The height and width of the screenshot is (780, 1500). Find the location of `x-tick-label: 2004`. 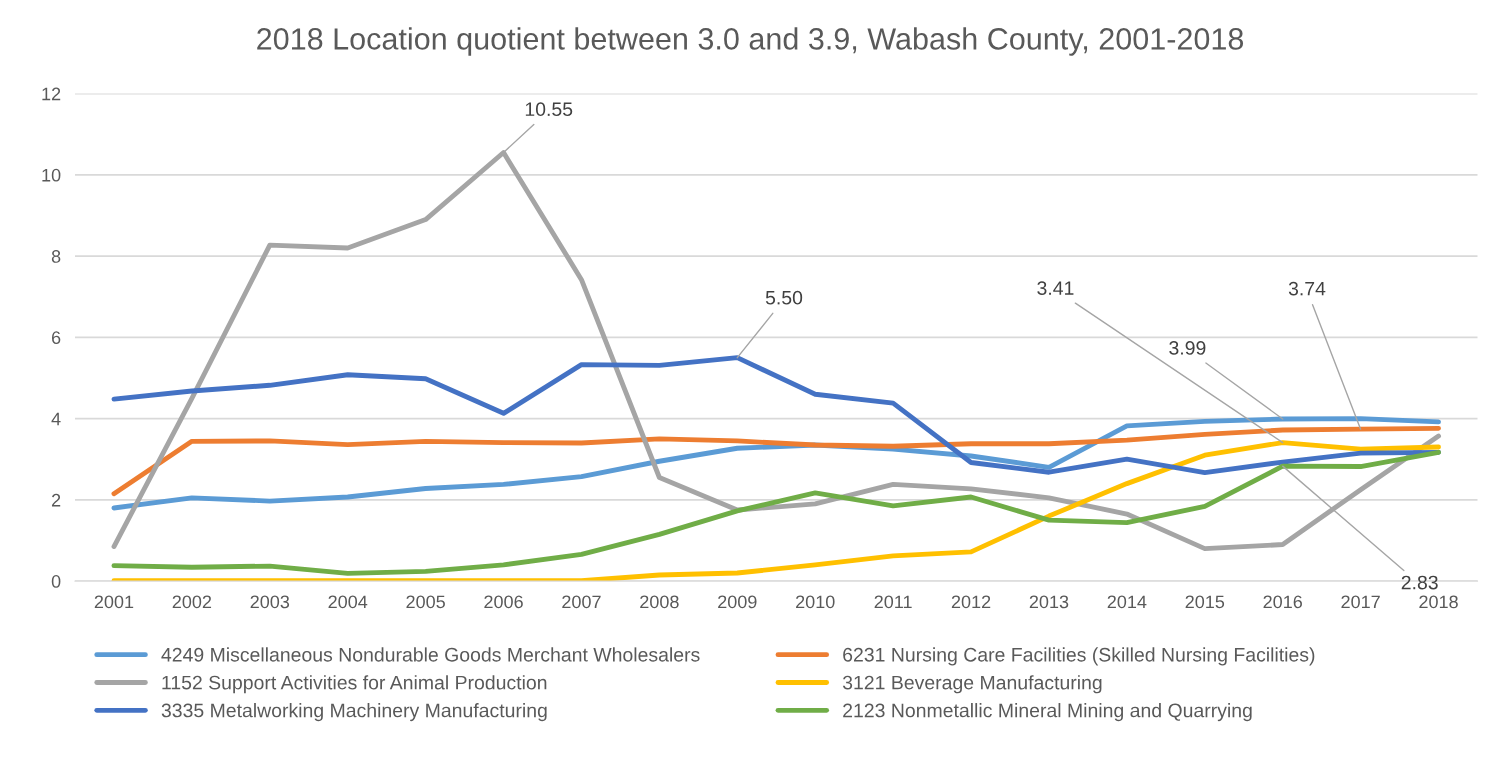

x-tick-label: 2004 is located at coordinates (348, 602).